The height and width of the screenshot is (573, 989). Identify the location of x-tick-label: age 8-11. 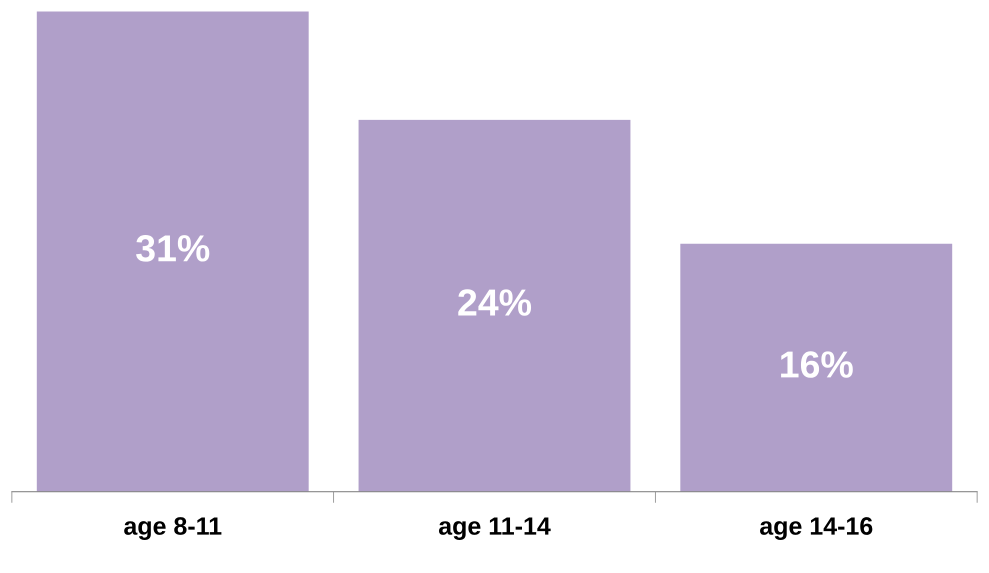
(173, 528).